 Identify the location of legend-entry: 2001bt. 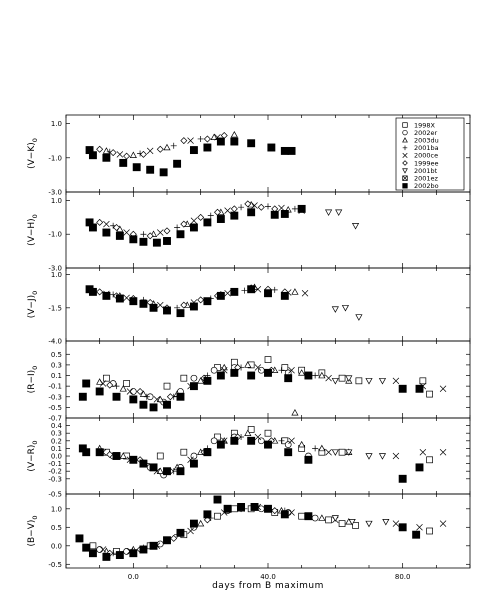
(426, 171).